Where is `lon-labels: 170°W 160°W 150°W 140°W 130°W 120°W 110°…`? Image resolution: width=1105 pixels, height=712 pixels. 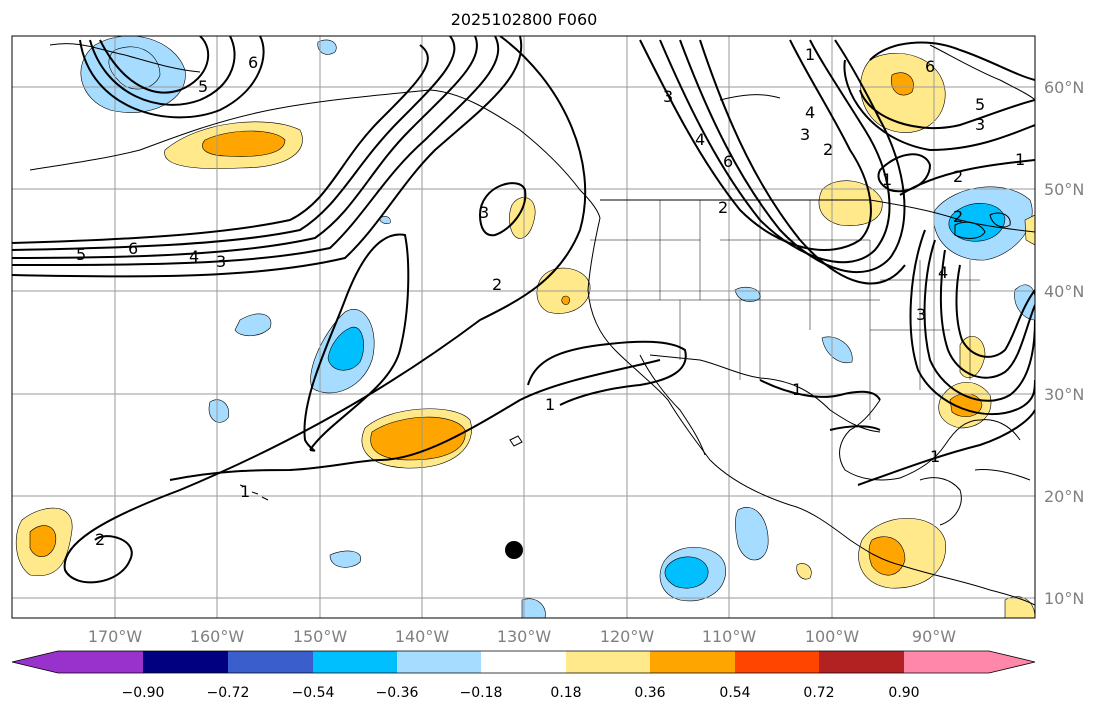 lon-labels: 170°W 160°W 150°W 140°W 130°W 120°W 110°… is located at coordinates (522, 636).